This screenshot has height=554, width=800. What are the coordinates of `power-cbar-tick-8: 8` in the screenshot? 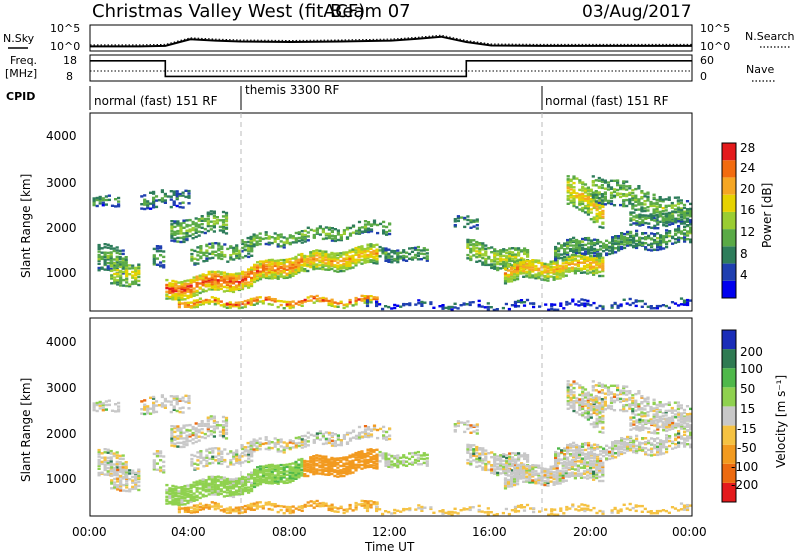 It's located at (744, 254).